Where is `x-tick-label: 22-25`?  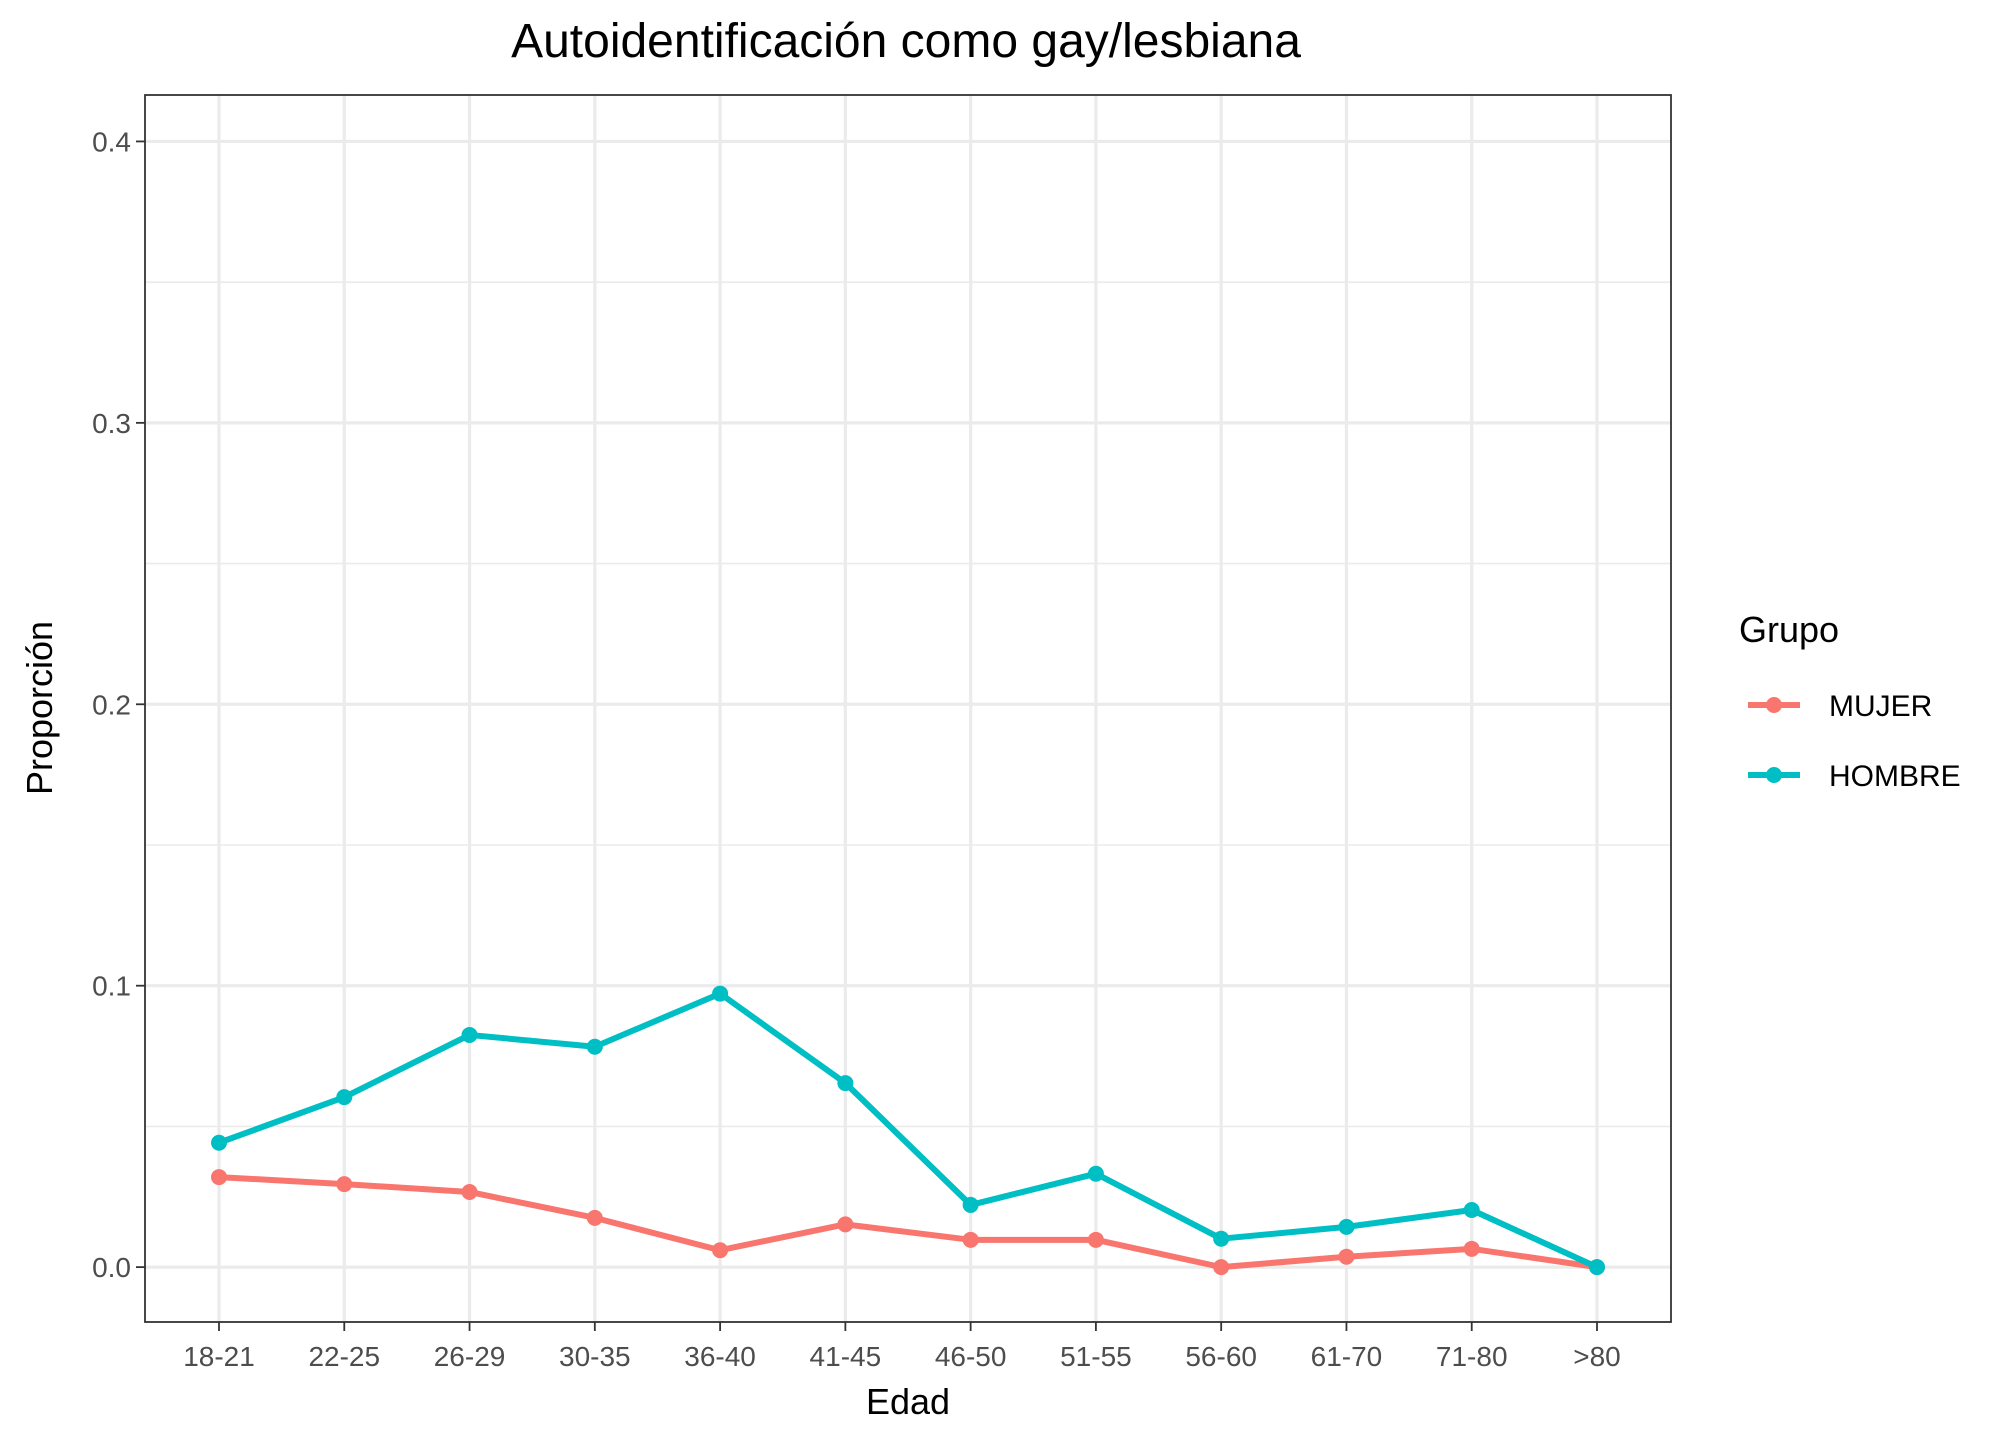
x-tick-label: 22-25 is located at coordinates (344, 1356).